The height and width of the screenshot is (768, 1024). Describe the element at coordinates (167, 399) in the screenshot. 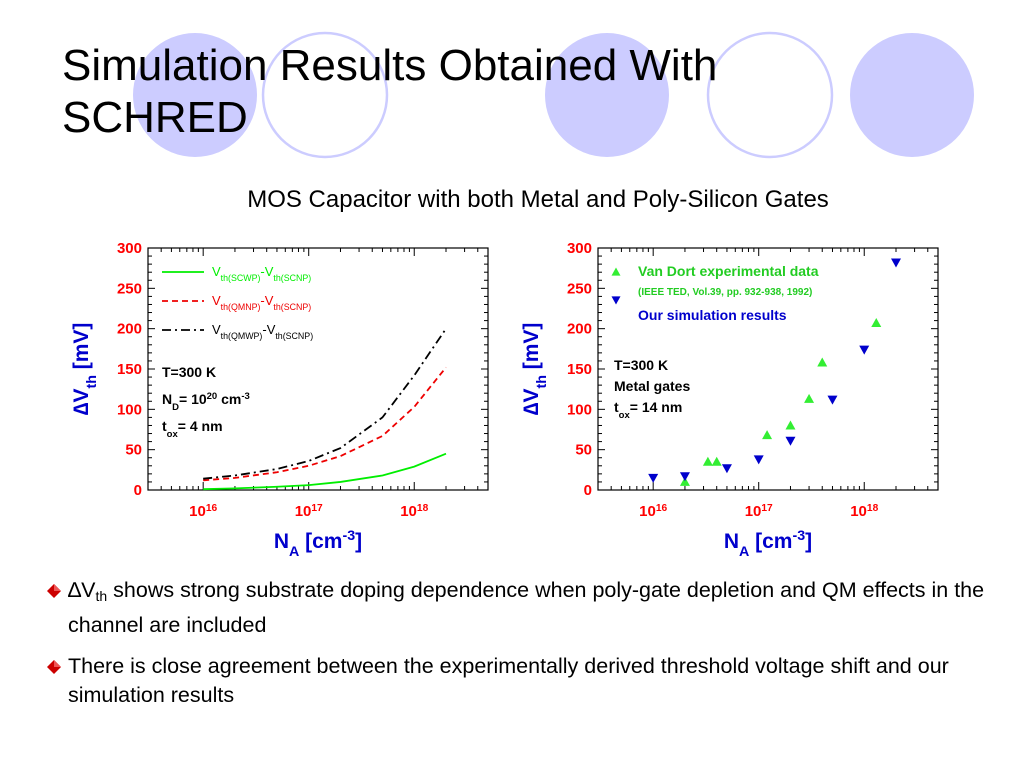

I see `annotation-part: N` at that location.